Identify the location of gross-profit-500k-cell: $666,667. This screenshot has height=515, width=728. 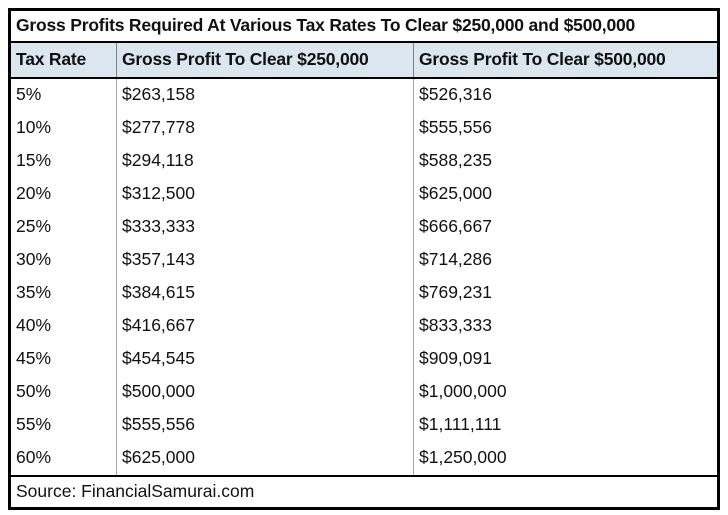
(566, 227).